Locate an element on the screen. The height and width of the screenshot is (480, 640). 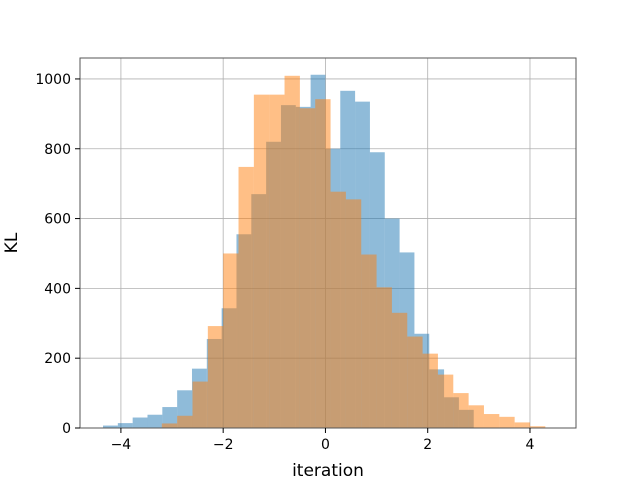
x-tick-label: 2 is located at coordinates (427, 445).